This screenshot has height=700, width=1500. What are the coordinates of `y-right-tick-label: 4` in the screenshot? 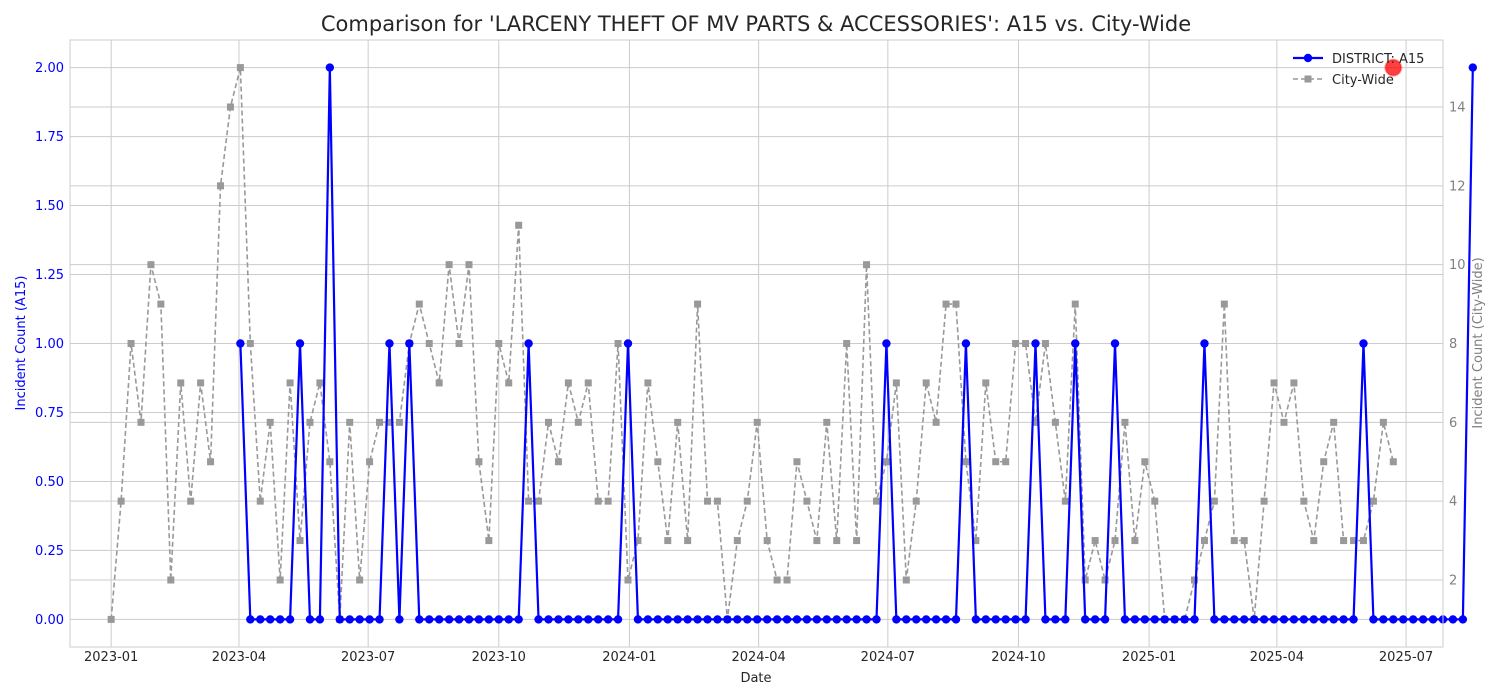 It's located at (1453, 502).